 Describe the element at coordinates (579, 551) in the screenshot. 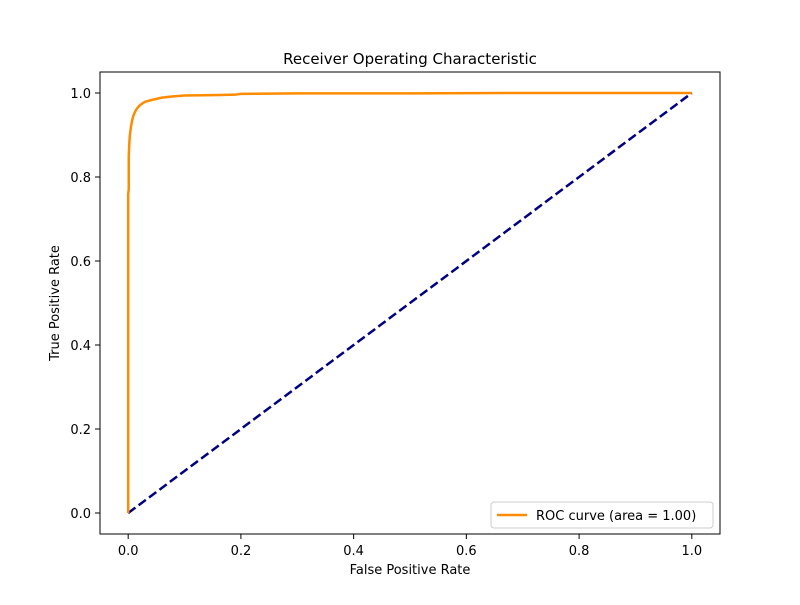

I see `x-tick-label: 0.8` at that location.